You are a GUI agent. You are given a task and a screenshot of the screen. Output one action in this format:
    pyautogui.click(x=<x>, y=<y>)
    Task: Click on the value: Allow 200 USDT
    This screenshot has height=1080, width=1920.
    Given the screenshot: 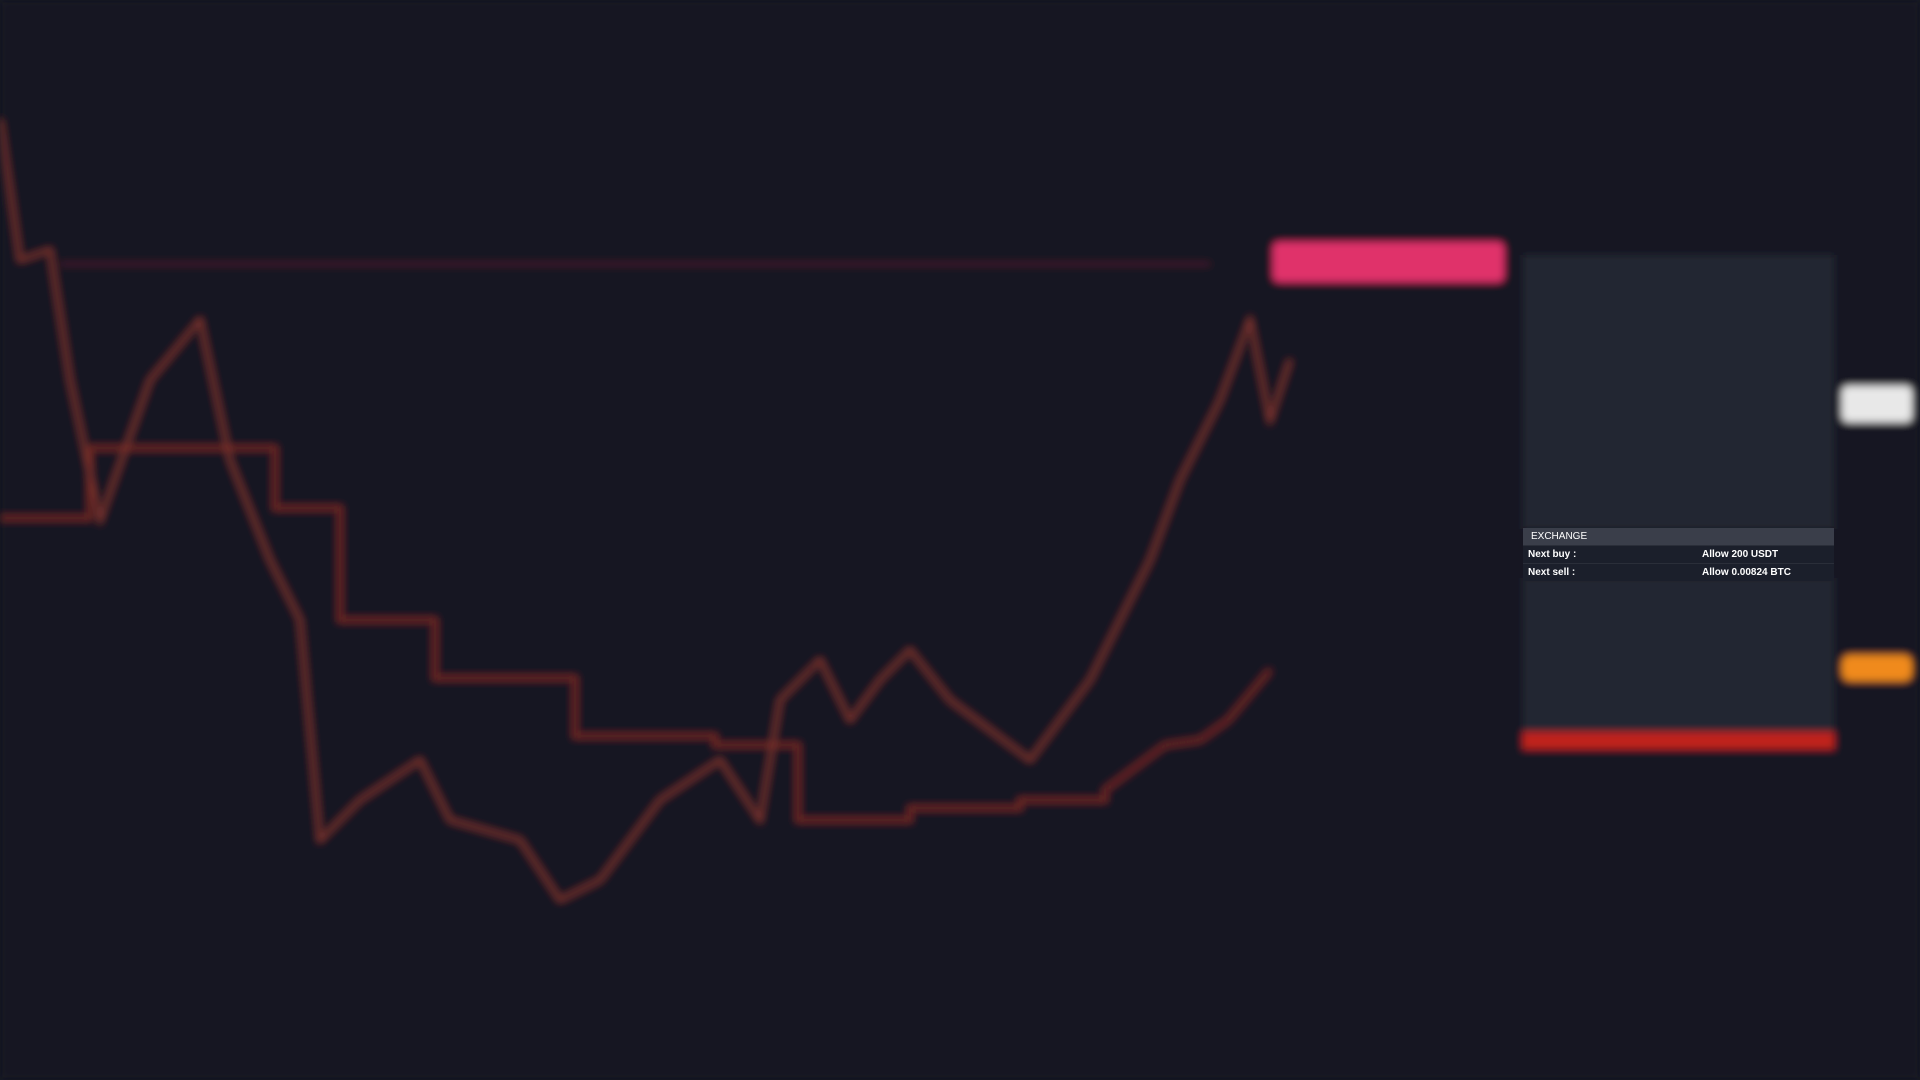 What is the action you would take?
    pyautogui.click(x=1740, y=554)
    